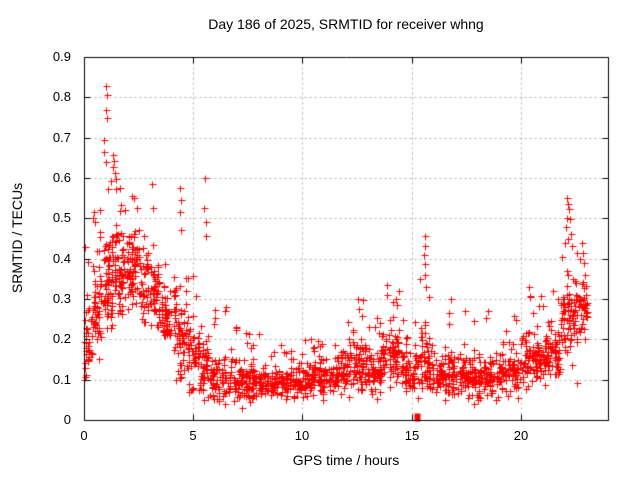  What do you see at coordinates (61, 338) in the screenshot?
I see `y-tick-label: 0.2` at bounding box center [61, 338].